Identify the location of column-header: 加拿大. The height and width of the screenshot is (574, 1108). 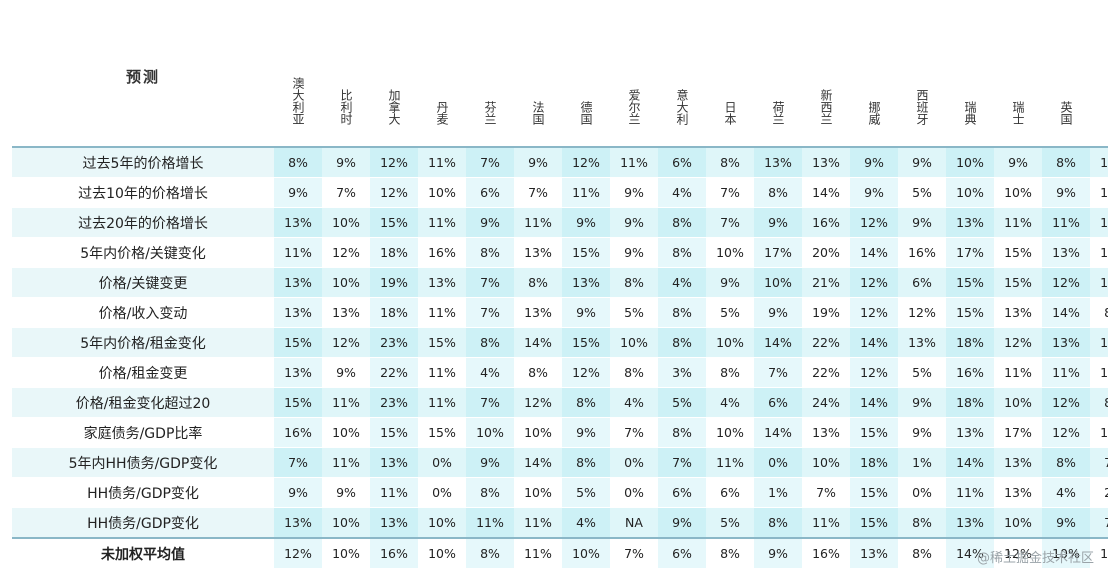
(394, 76).